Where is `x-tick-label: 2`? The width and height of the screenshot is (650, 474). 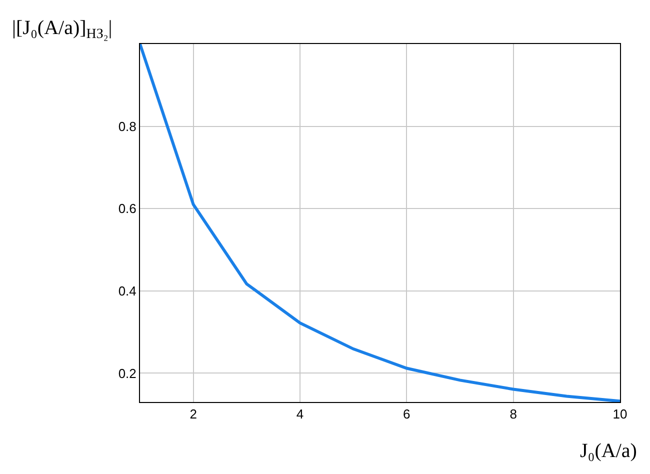
x-tick-label: 2 is located at coordinates (193, 414).